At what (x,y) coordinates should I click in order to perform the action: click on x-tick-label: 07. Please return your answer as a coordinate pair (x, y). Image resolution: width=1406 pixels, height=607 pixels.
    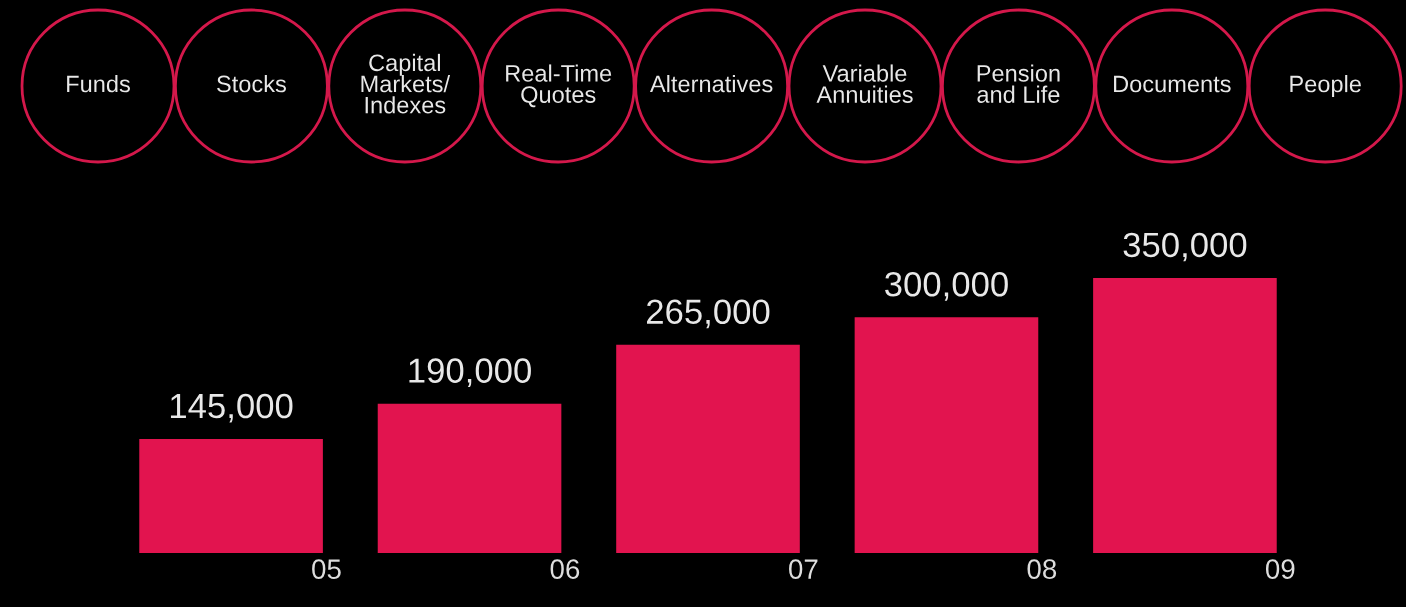
    Looking at the image, I should click on (803, 569).